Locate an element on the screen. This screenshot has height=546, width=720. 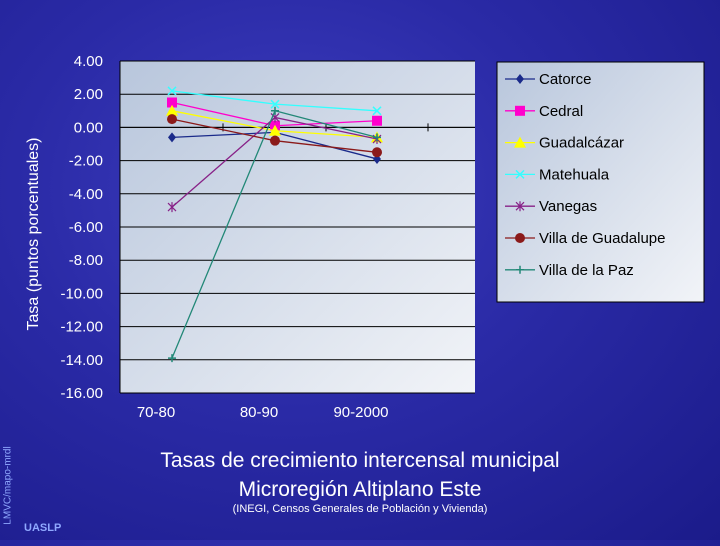
y-tick-label: -6.00 is located at coordinates (86, 227).